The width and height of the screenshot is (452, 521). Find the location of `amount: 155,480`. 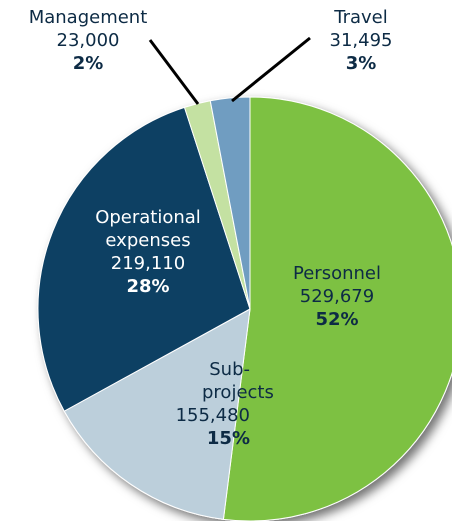

amount: 155,480 is located at coordinates (212, 415).